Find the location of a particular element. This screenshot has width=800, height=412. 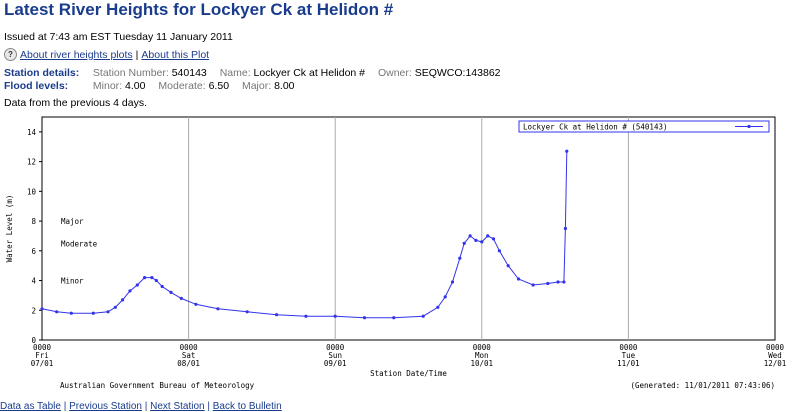

legend-marker is located at coordinates (749, 126).